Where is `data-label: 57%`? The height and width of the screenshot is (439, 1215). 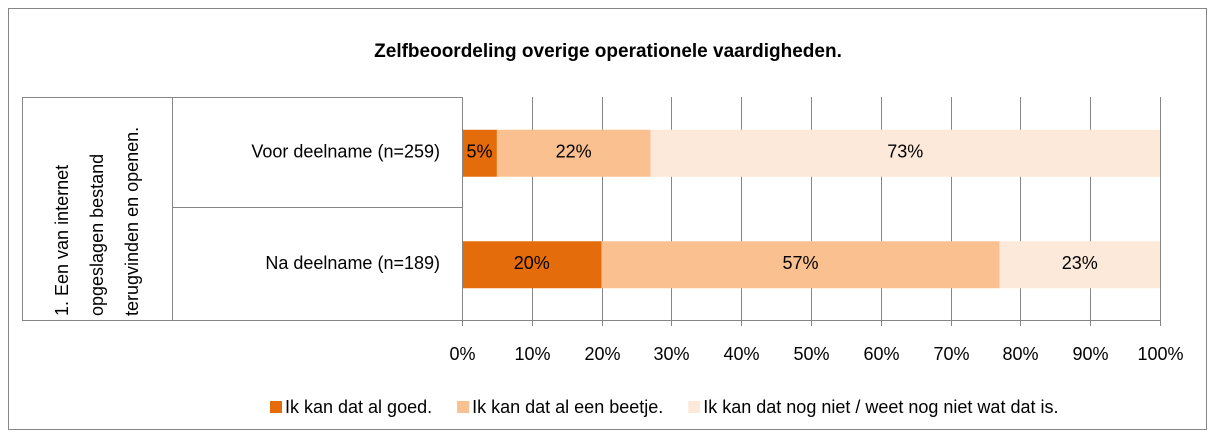
data-label: 57% is located at coordinates (801, 263).